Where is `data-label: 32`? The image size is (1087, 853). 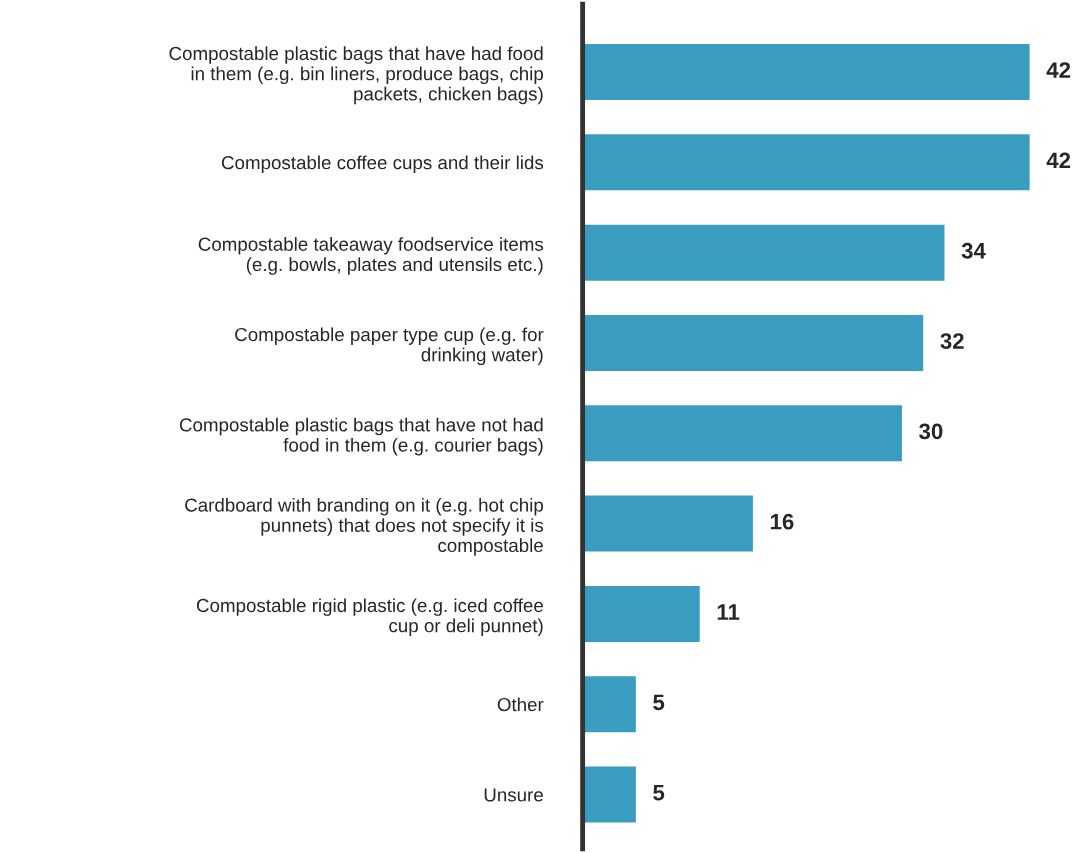 data-label: 32 is located at coordinates (952, 341).